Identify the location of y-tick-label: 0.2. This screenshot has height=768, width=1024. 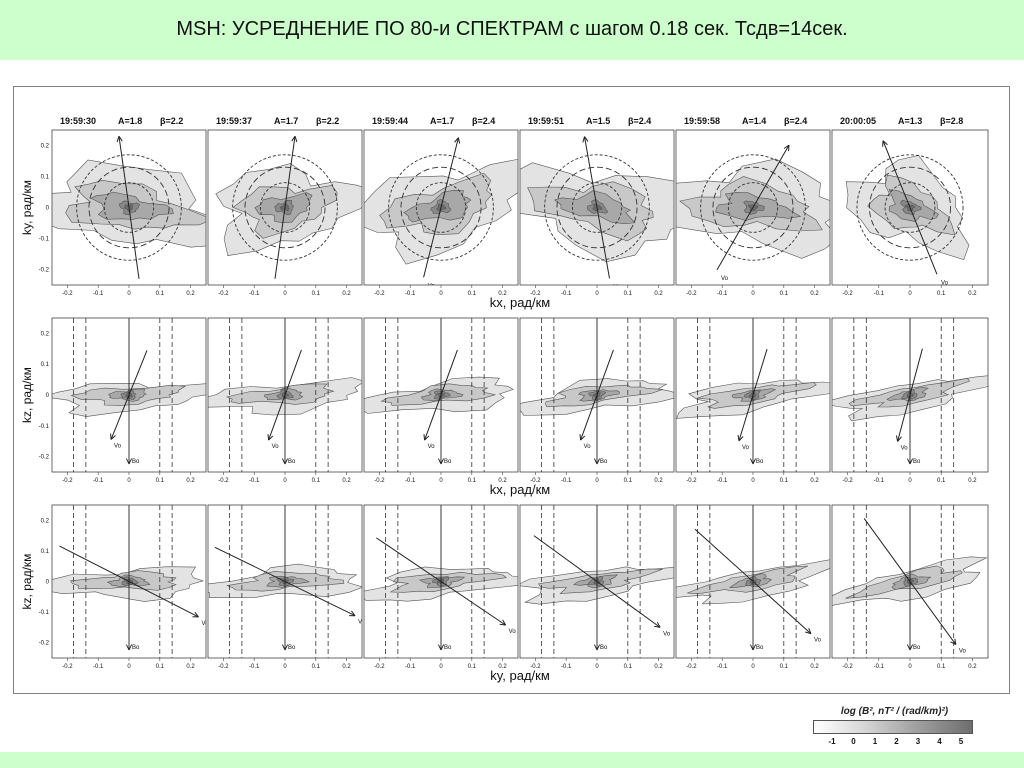
(45, 521).